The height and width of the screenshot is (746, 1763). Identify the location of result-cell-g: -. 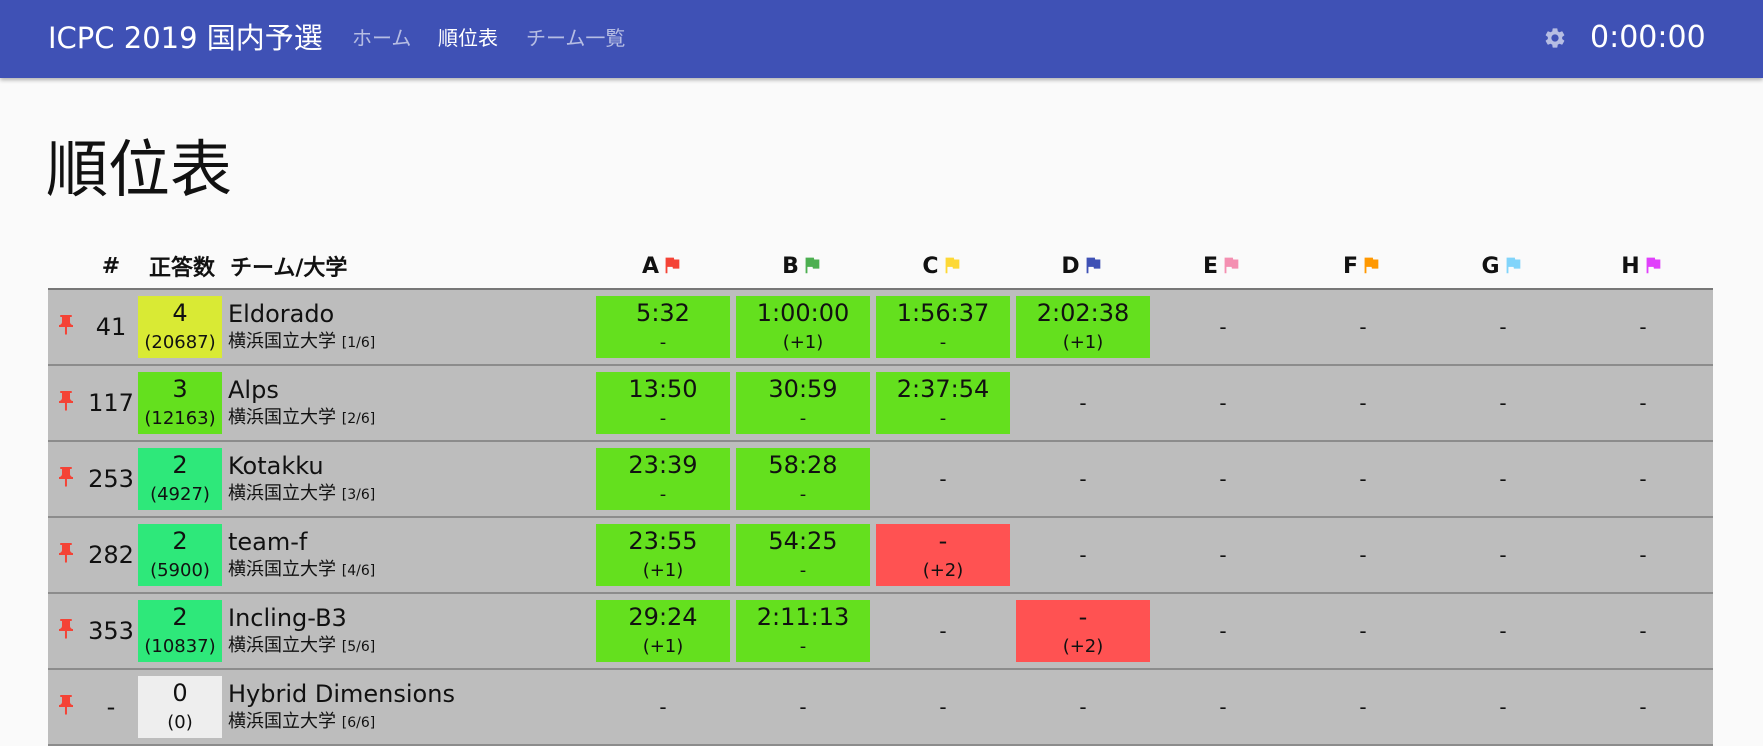
(1503, 479).